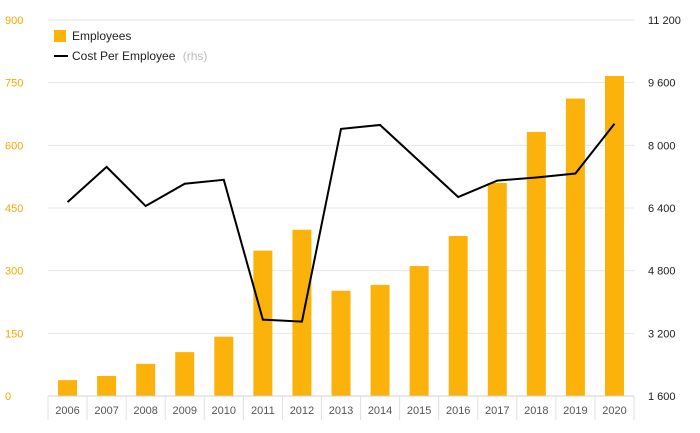 The width and height of the screenshot is (700, 433). What do you see at coordinates (614, 411) in the screenshot?
I see `x-tick-label: 2020` at bounding box center [614, 411].